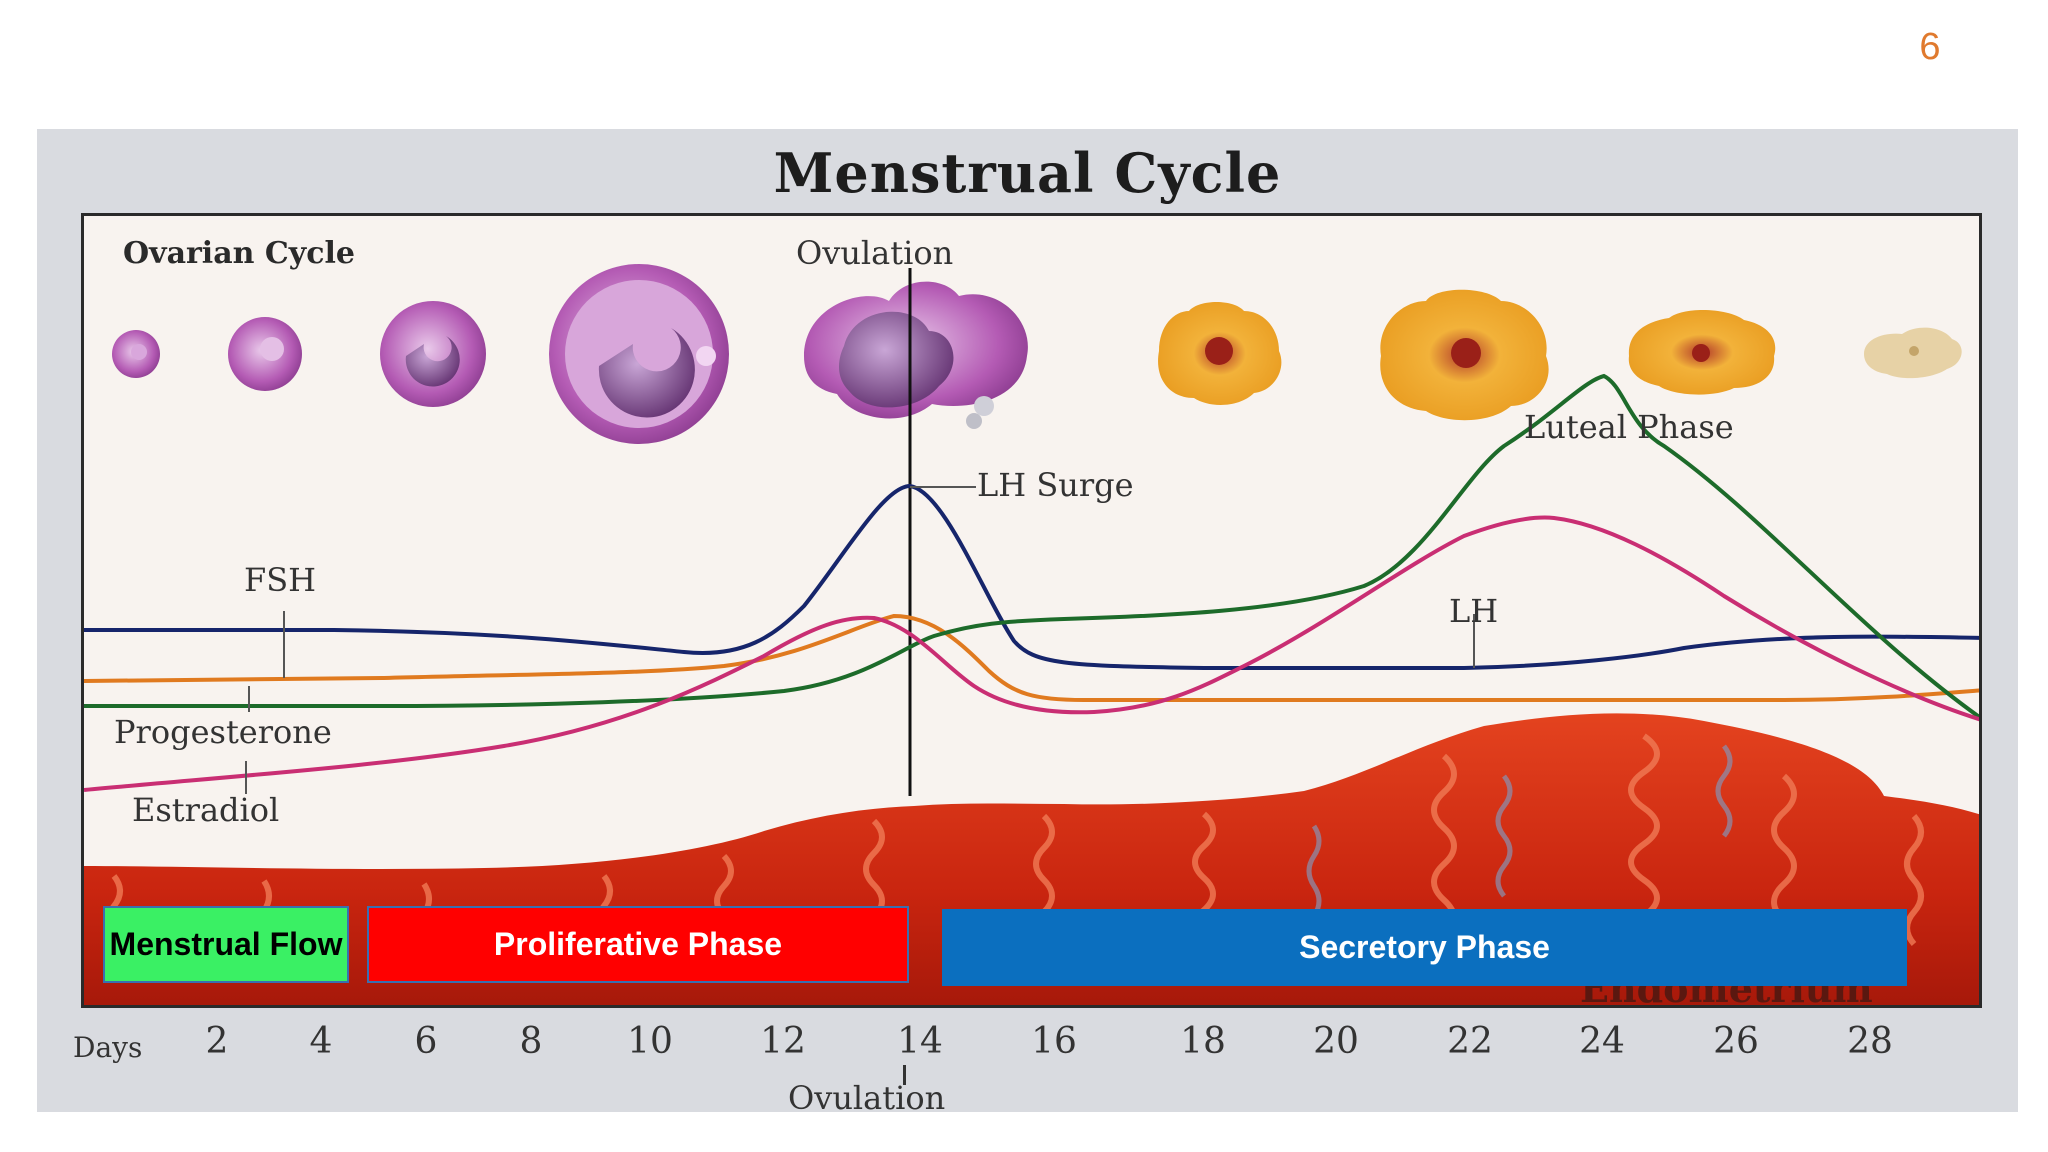 This screenshot has height=1152, width=2048. What do you see at coordinates (1027, 173) in the screenshot?
I see `figure-title: Menstrual Cycle` at bounding box center [1027, 173].